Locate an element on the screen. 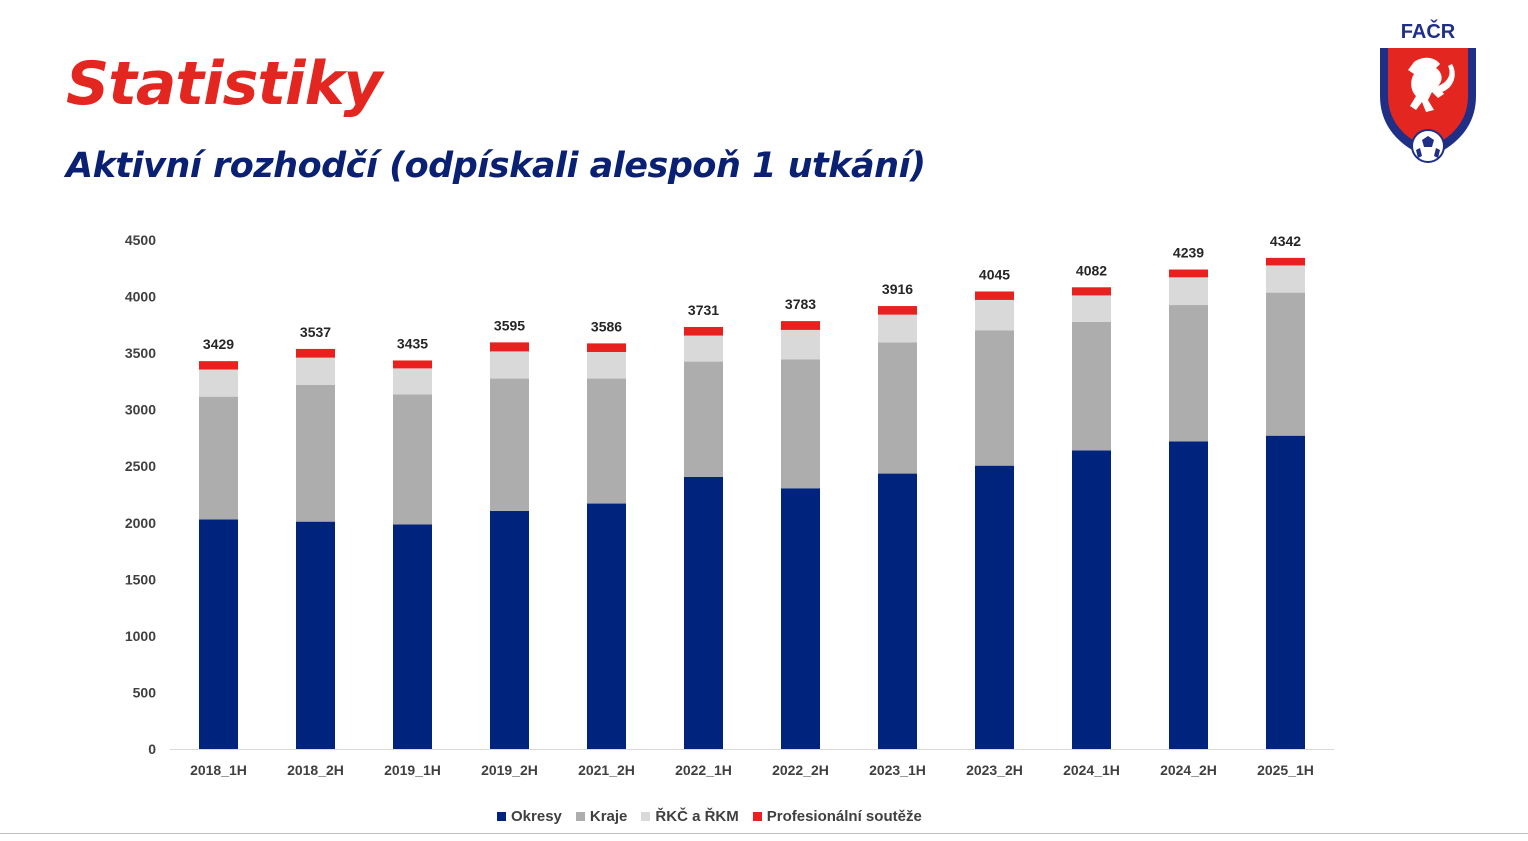  data-label-total: 3595 is located at coordinates (509, 325).